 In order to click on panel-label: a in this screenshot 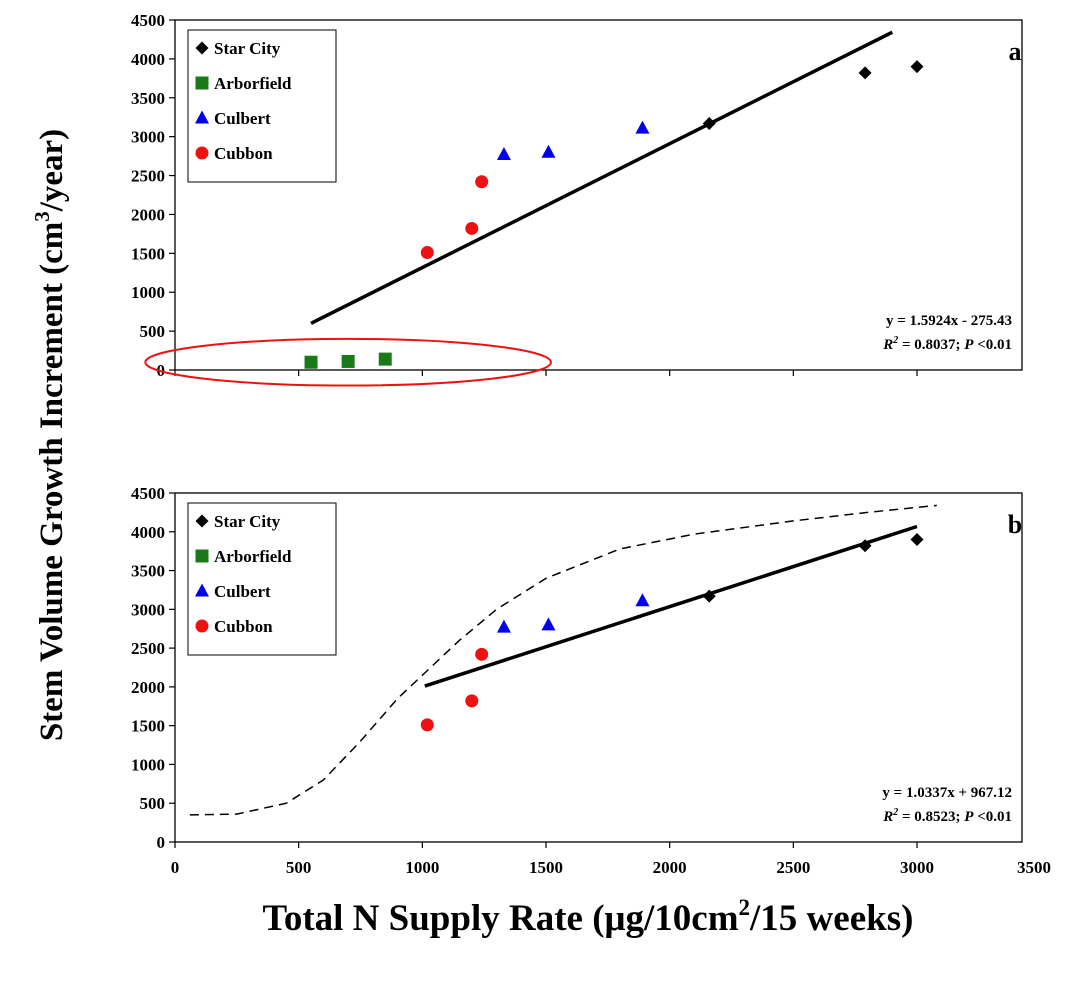, I will do `click(1015, 51)`.